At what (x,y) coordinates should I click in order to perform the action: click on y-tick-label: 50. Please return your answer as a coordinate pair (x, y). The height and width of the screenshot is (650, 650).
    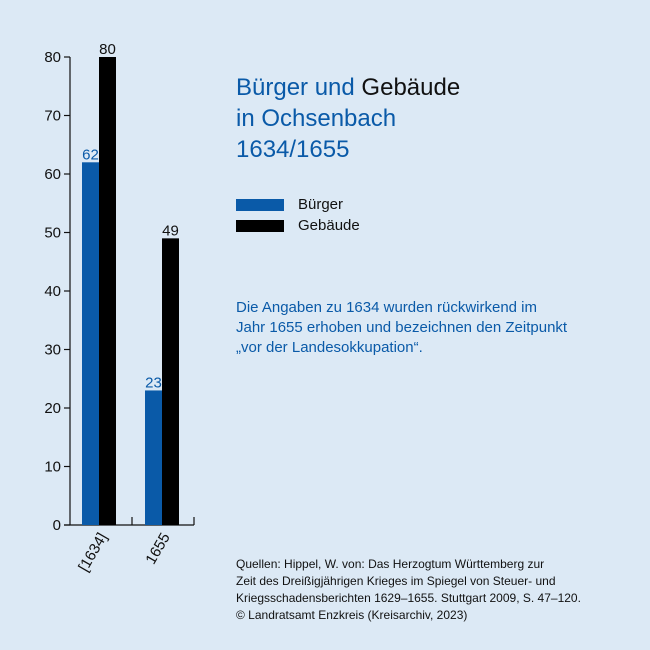
    Looking at the image, I should click on (52, 233).